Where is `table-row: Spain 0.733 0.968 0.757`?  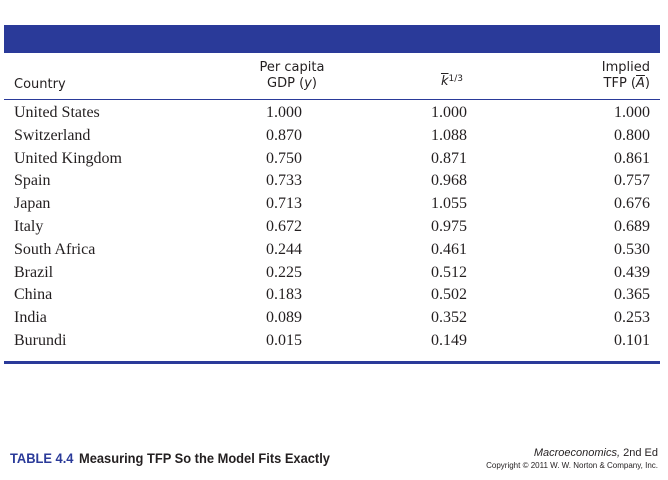 table-row: Spain 0.733 0.968 0.757 is located at coordinates (332, 181).